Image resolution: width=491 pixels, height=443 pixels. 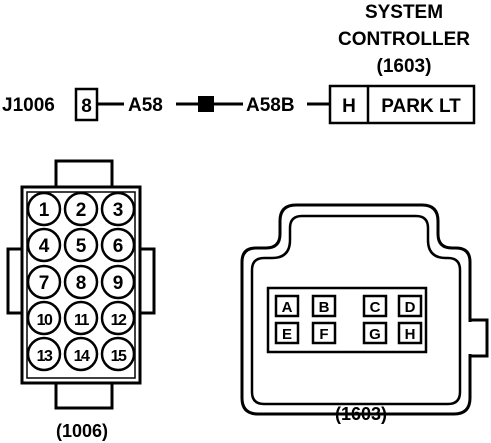 I want to click on connector-ref-label: J1006, so click(x=28, y=105).